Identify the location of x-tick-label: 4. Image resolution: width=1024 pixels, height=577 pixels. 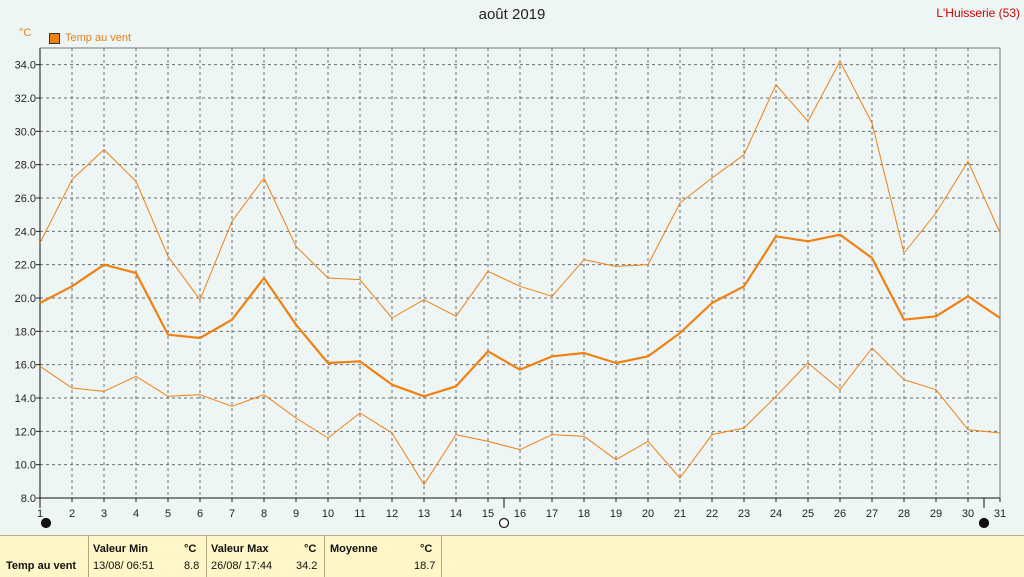
(136, 514).